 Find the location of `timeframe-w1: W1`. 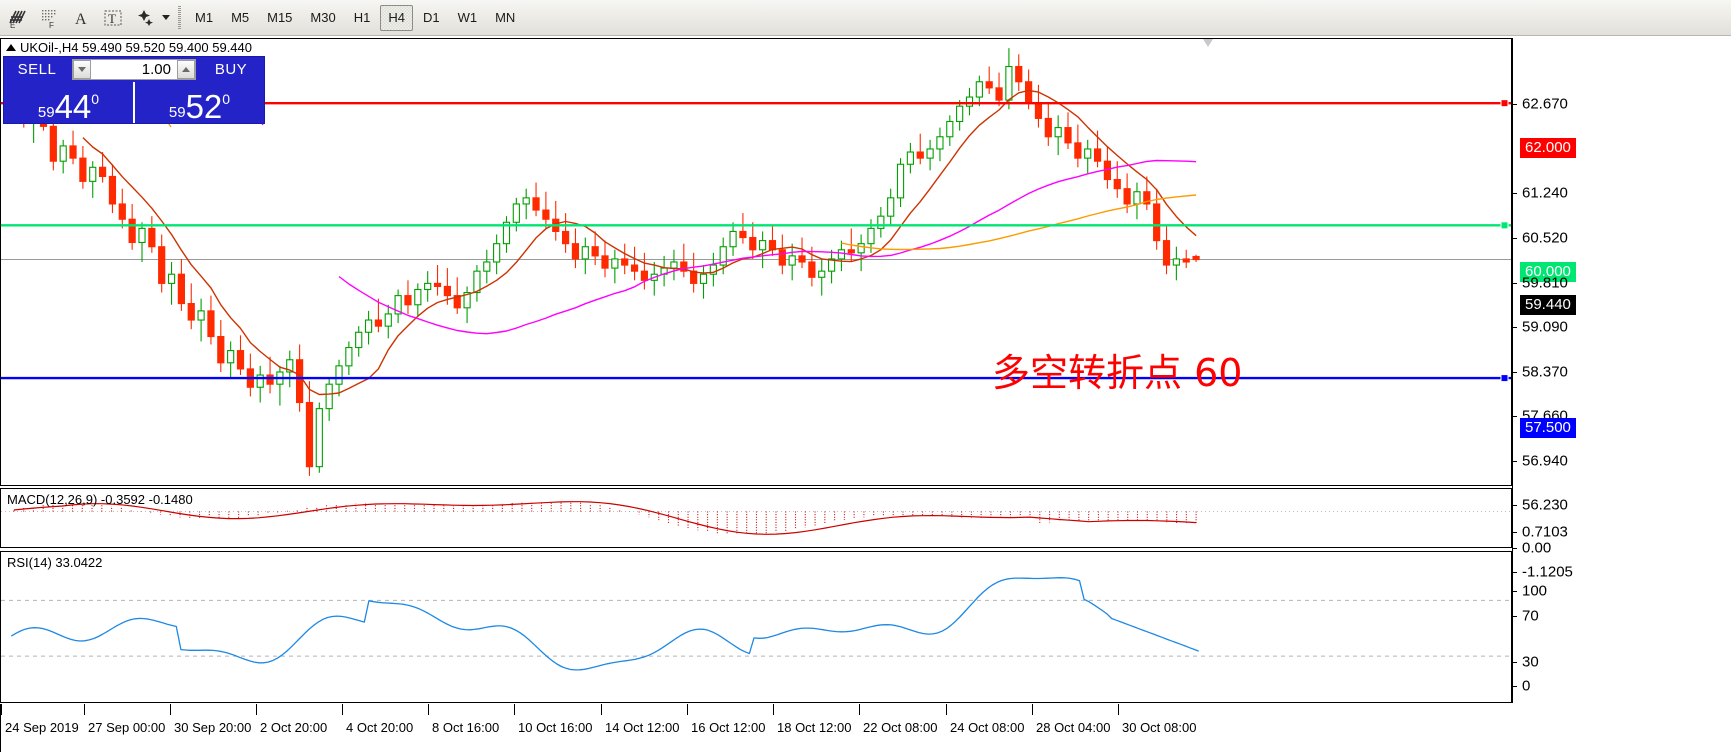

timeframe-w1: W1 is located at coordinates (467, 17).